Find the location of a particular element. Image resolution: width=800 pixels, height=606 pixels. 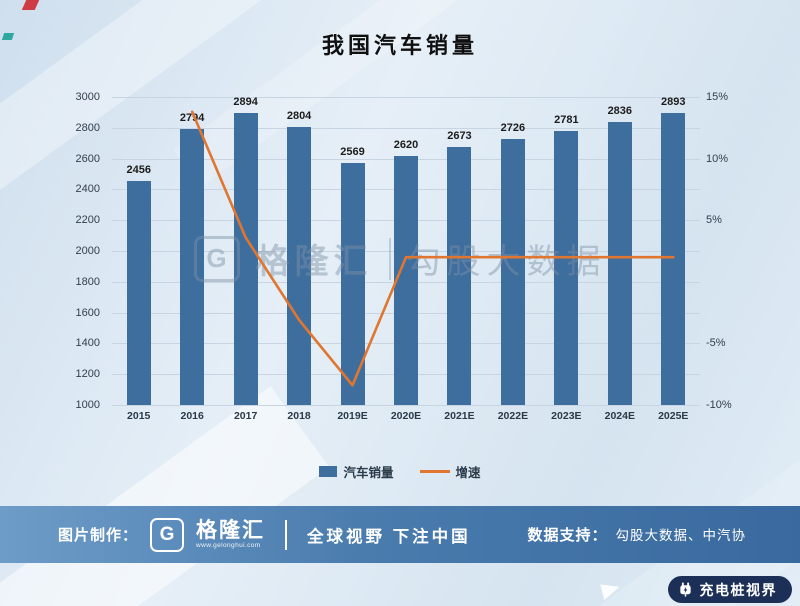

corner-red-mark is located at coordinates (30, 5).